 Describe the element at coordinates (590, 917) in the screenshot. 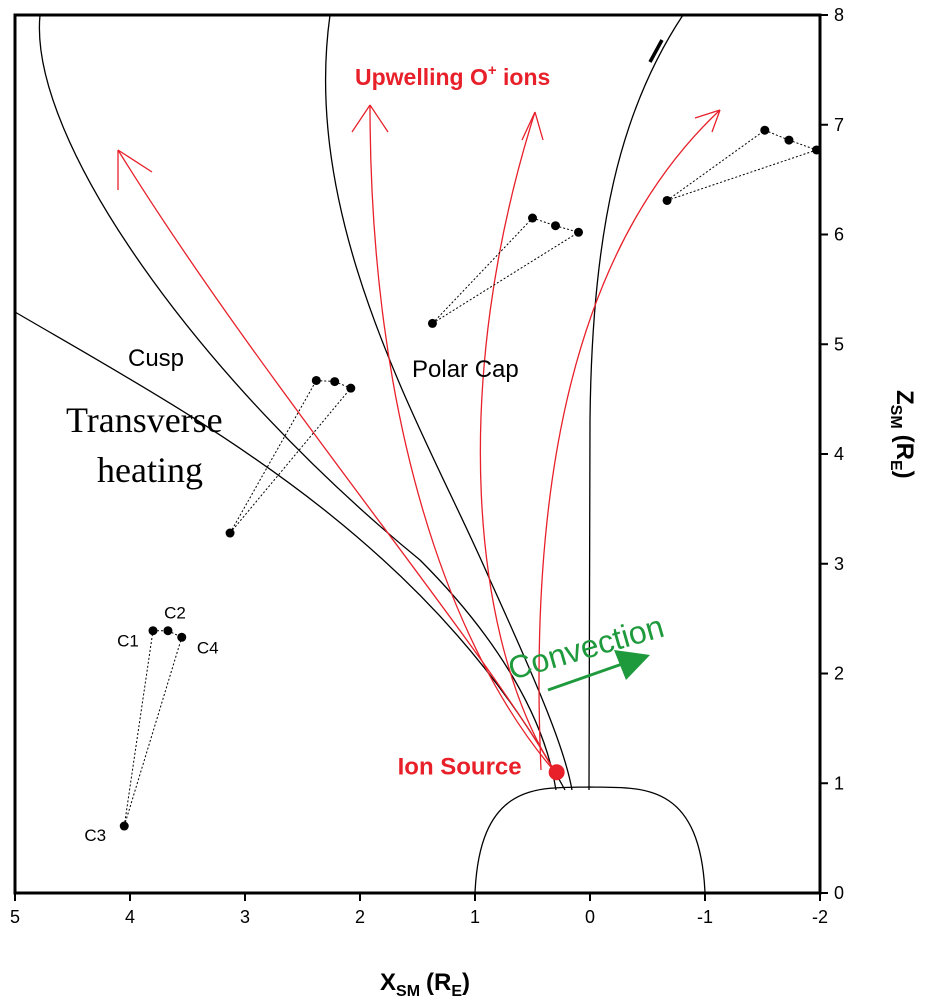

I see `x-tick-label: 0` at that location.